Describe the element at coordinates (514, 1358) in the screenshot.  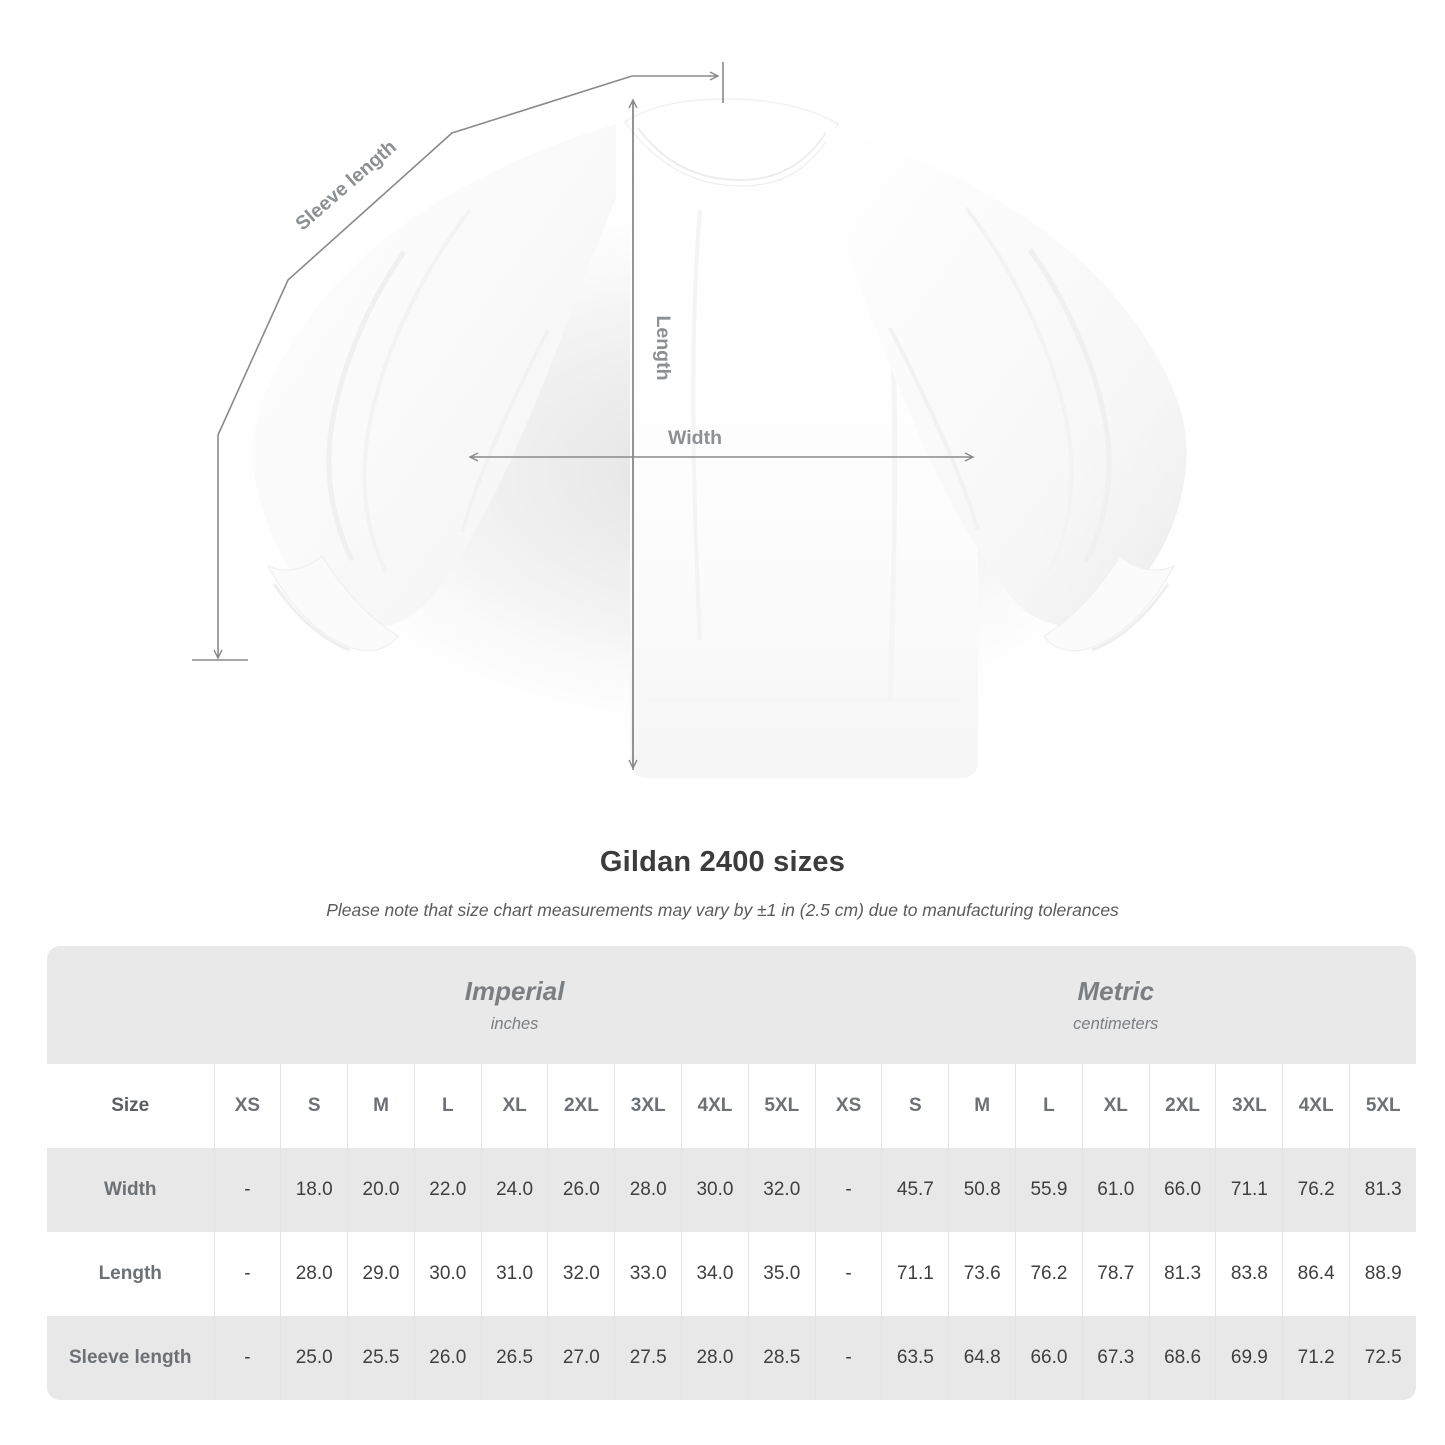
I see `cell-sleeve-length-imperial-xl: 26.5` at that location.